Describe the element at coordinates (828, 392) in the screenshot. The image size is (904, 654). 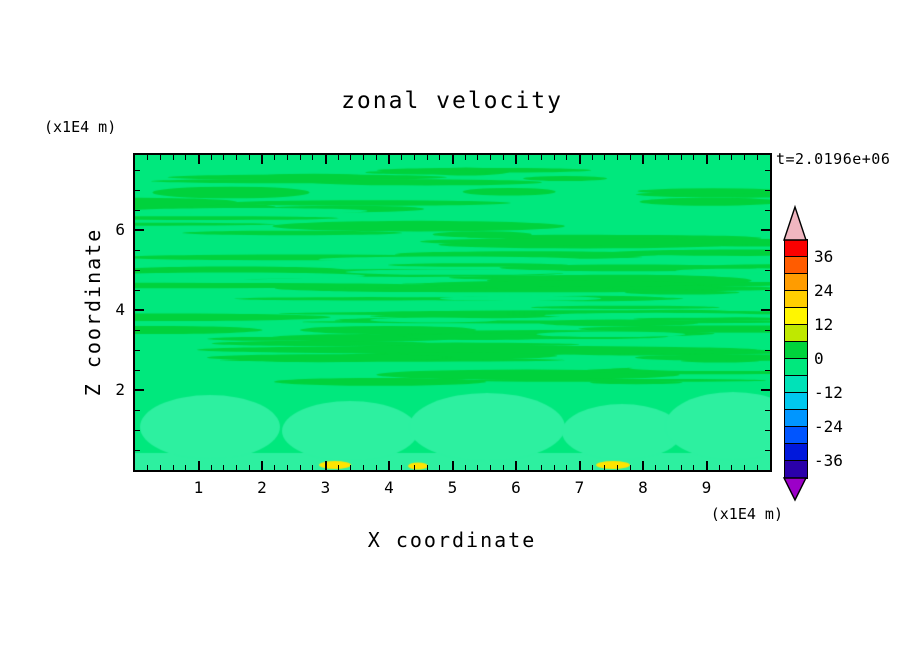
I see `colorbar-tick-label: -12` at that location.